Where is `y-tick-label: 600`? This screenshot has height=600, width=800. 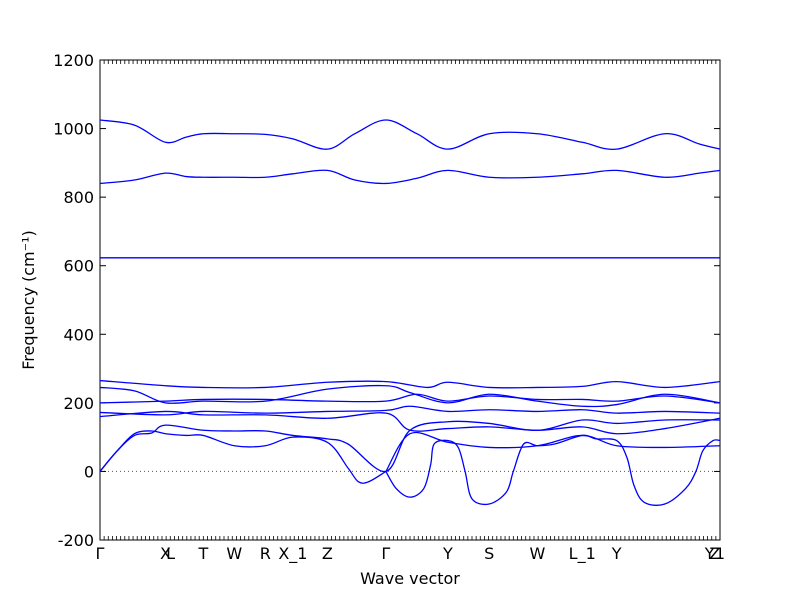
y-tick-label: 600 is located at coordinates (78, 266).